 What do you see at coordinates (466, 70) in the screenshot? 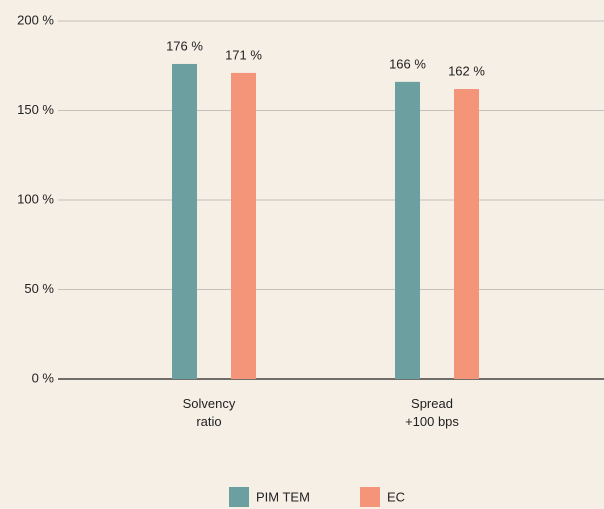
I see `data-label: 162 %` at bounding box center [466, 70].